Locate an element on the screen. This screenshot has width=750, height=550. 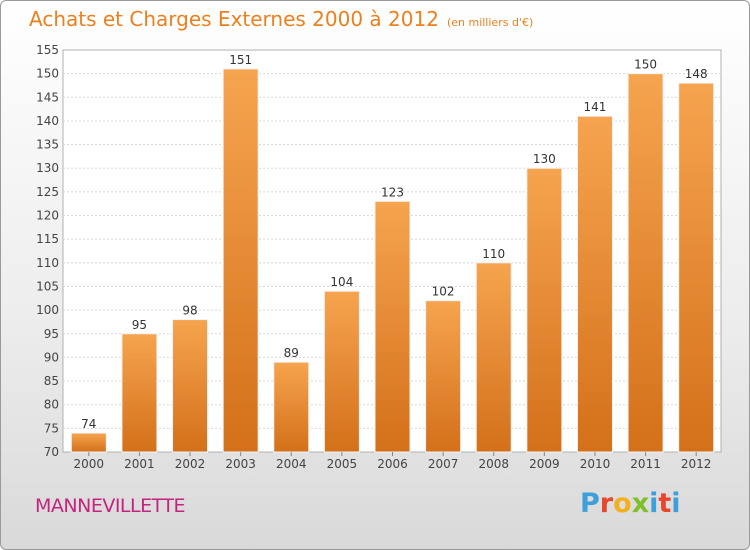
y-tick-label: 100 is located at coordinates (47, 310).